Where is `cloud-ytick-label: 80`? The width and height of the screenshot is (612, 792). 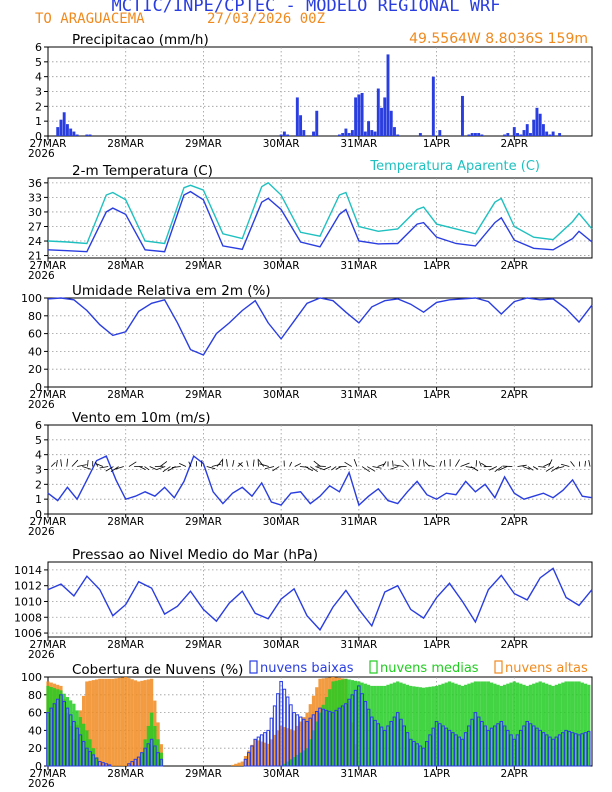 cloud-ytick-label: 80 is located at coordinates (35, 695).